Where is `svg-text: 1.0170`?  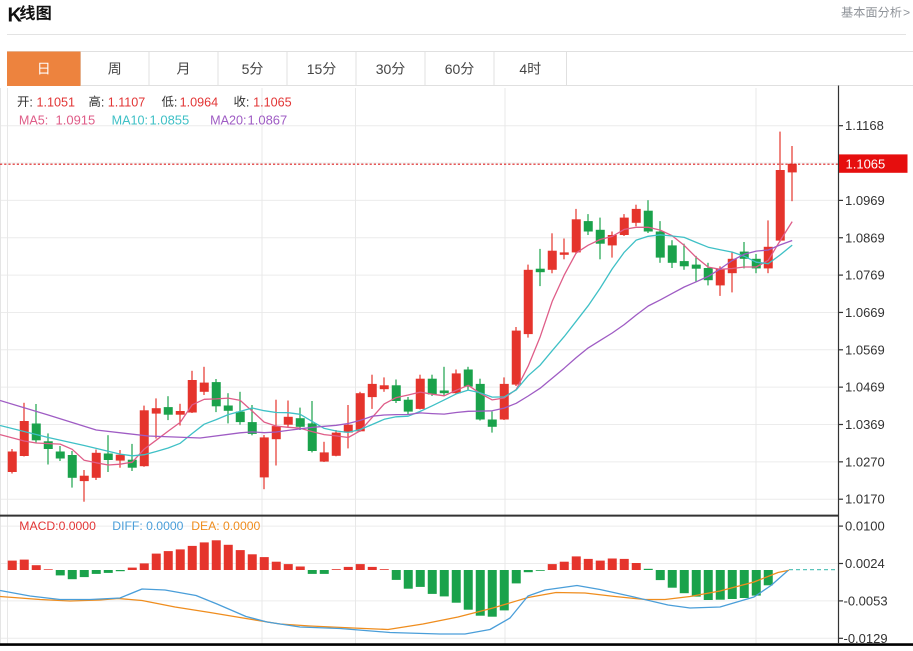
svg-text: 1.0170 is located at coordinates (865, 499).